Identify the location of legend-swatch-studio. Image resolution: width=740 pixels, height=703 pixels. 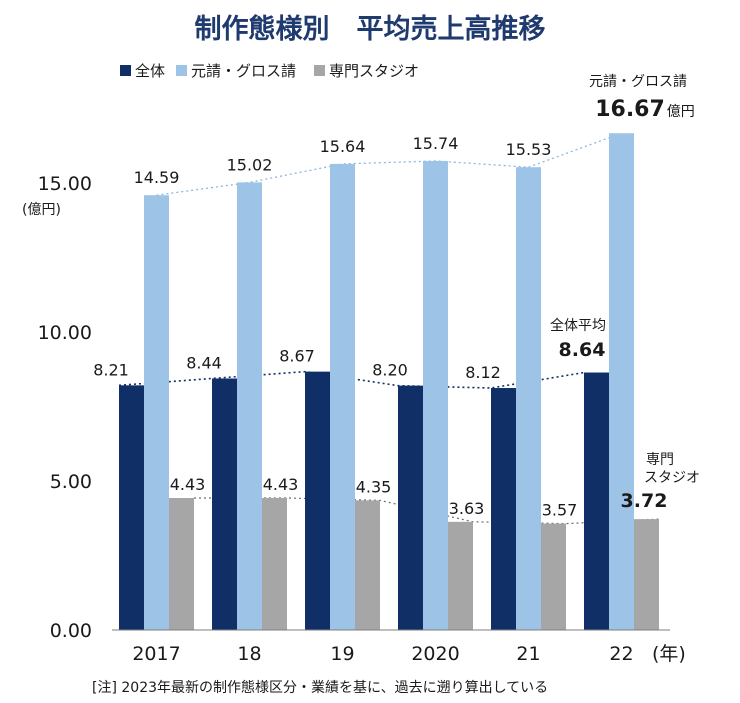
(319, 70).